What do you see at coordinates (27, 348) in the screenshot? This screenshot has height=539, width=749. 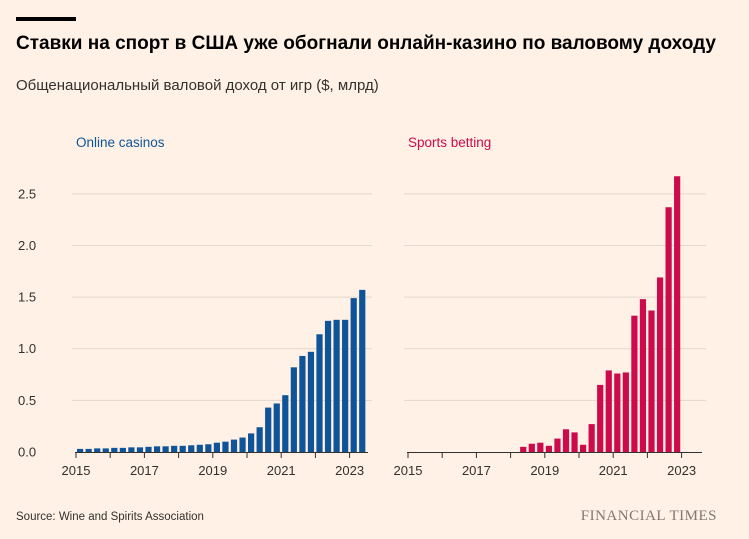 I see `y-tick-label: 1.0` at bounding box center [27, 348].